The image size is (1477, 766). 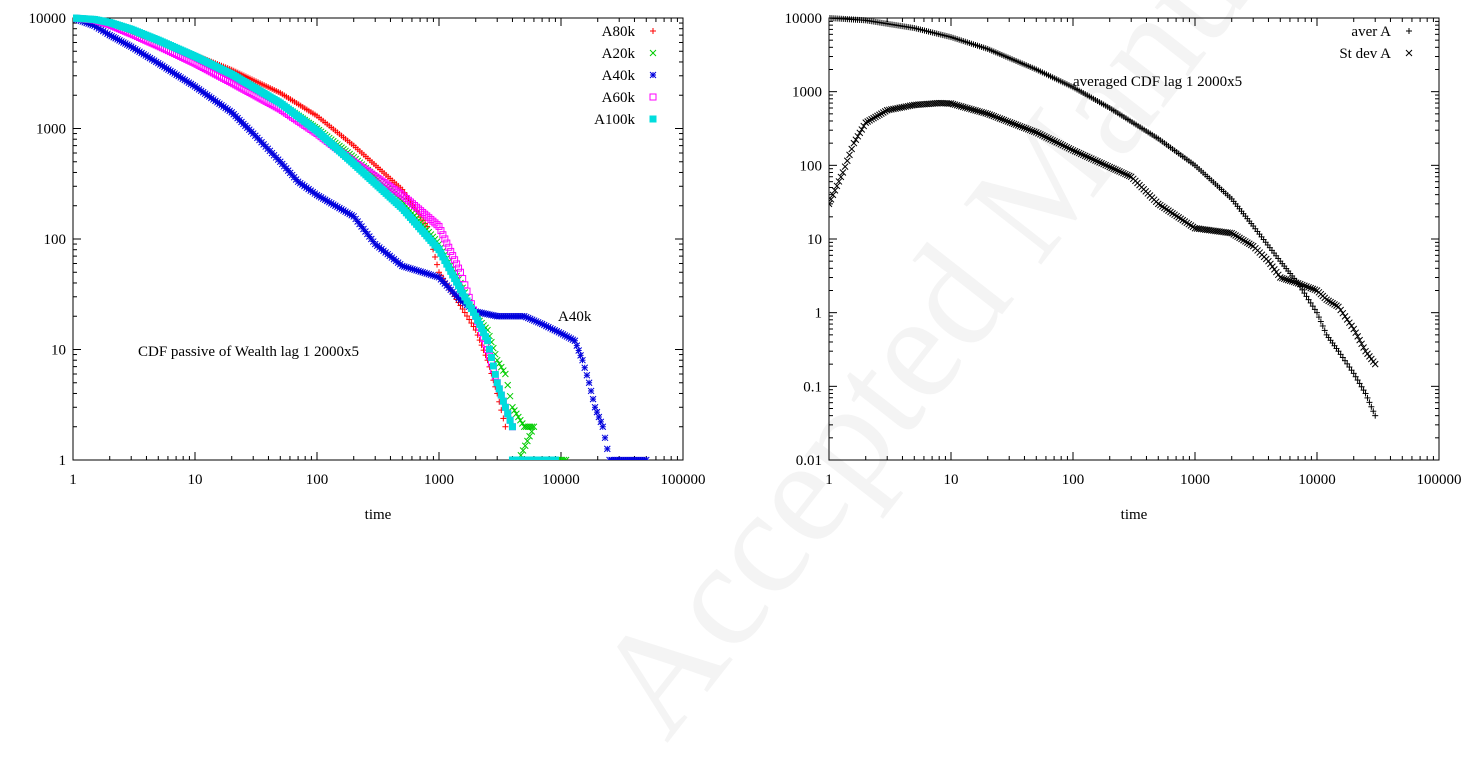 What do you see at coordinates (619, 32) in the screenshot?
I see `legend-label: A80k` at bounding box center [619, 32].